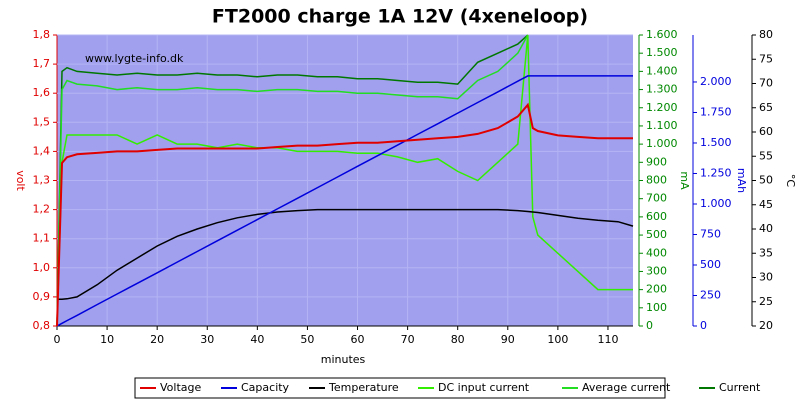 This screenshot has height=400, width=800. I want to click on axis-label: mA, so click(684, 180).